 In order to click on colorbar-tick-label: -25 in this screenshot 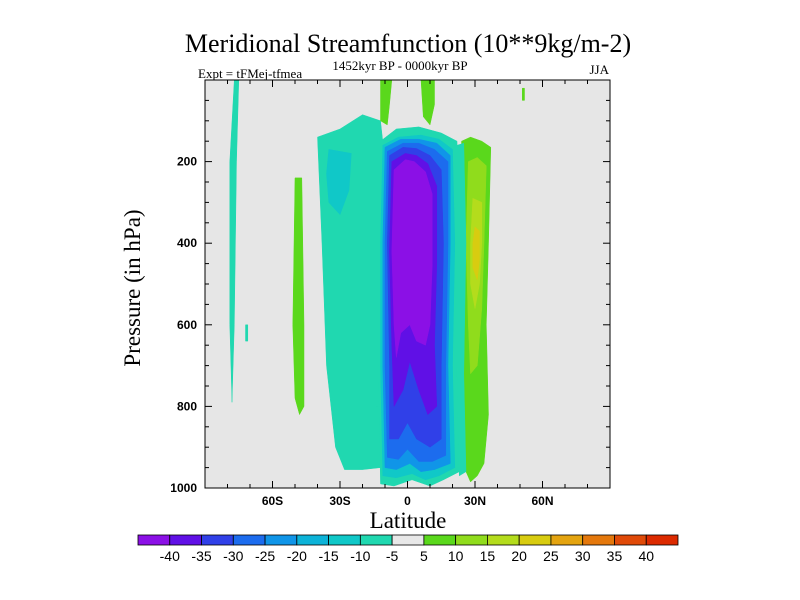, I will do `click(265, 556)`.